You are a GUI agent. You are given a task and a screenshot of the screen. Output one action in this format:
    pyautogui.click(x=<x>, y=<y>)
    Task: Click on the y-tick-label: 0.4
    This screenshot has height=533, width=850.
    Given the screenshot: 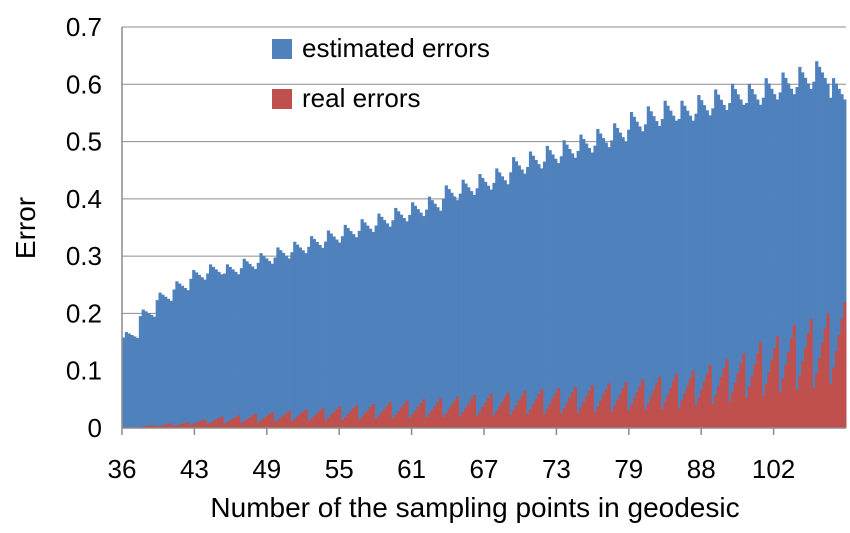 What is the action you would take?
    pyautogui.click(x=84, y=199)
    